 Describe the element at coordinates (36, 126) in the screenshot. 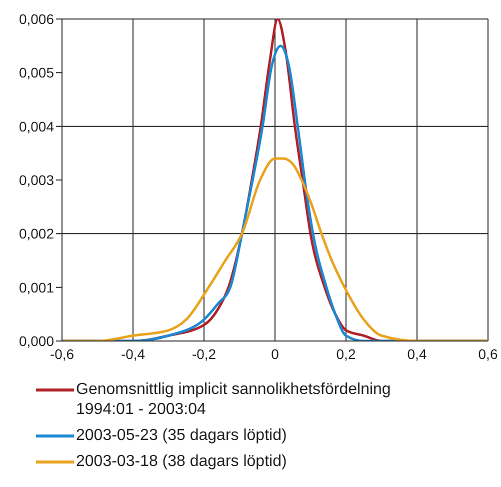

I see `y-tick-label: 0,004` at that location.